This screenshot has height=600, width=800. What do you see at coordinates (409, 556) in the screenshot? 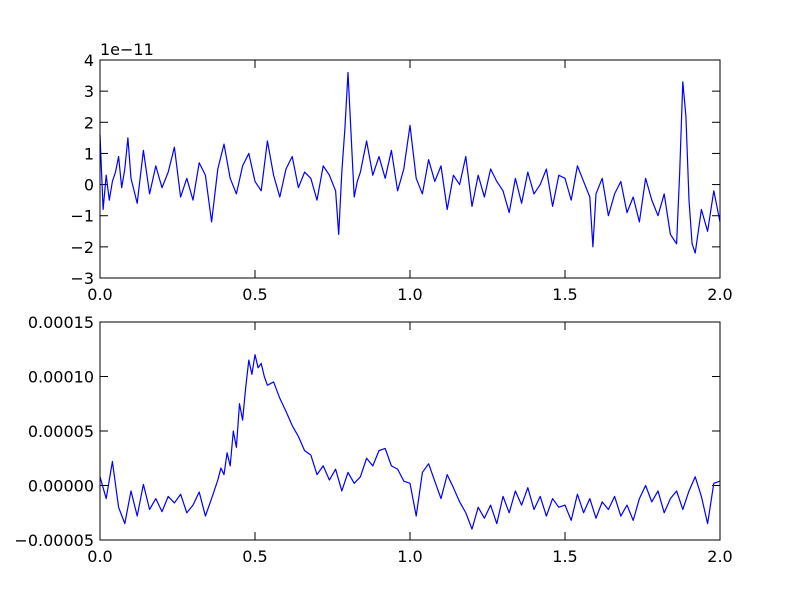
I see `bottom-plot-x-tick-label: 1.0` at bounding box center [409, 556].